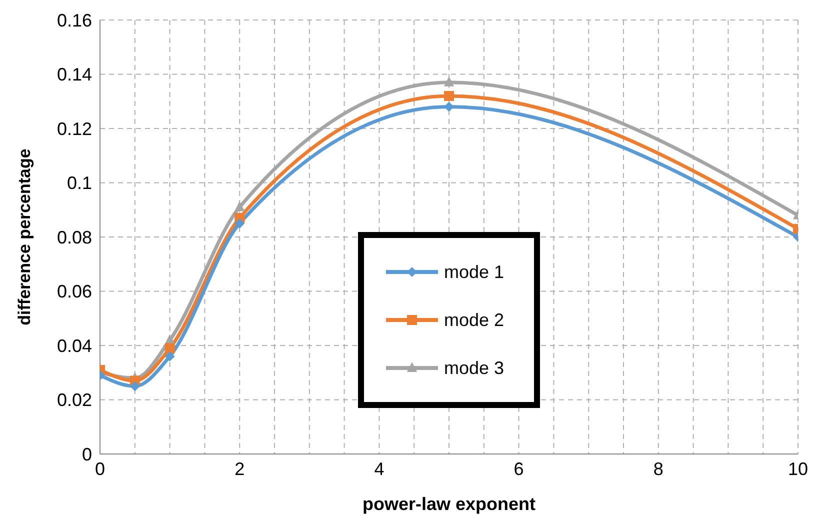 The width and height of the screenshot is (826, 528). Describe the element at coordinates (74, 128) in the screenshot. I see `y-tick-label: 0.12` at that location.